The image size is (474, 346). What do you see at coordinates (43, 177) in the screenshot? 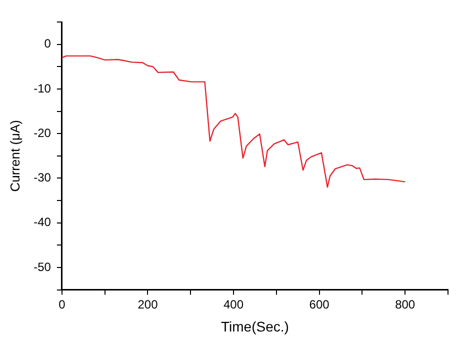
I see `y-tick-label: -30` at bounding box center [43, 177].